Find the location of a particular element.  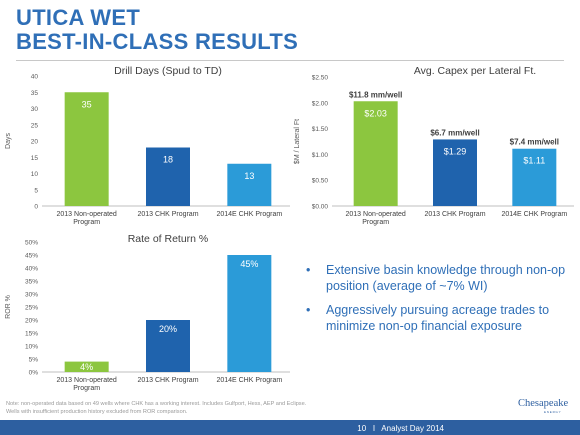

y-tick-label: 0 is located at coordinates (36, 207).